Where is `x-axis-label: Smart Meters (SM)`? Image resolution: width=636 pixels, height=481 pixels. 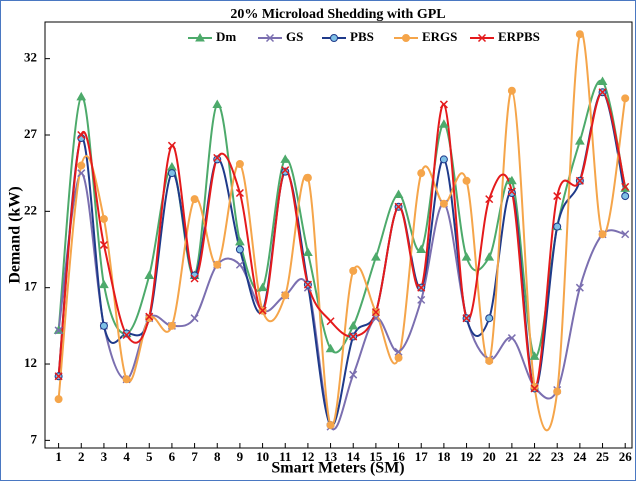
x-axis-label: Smart Meters (SM) is located at coordinates (337, 468).